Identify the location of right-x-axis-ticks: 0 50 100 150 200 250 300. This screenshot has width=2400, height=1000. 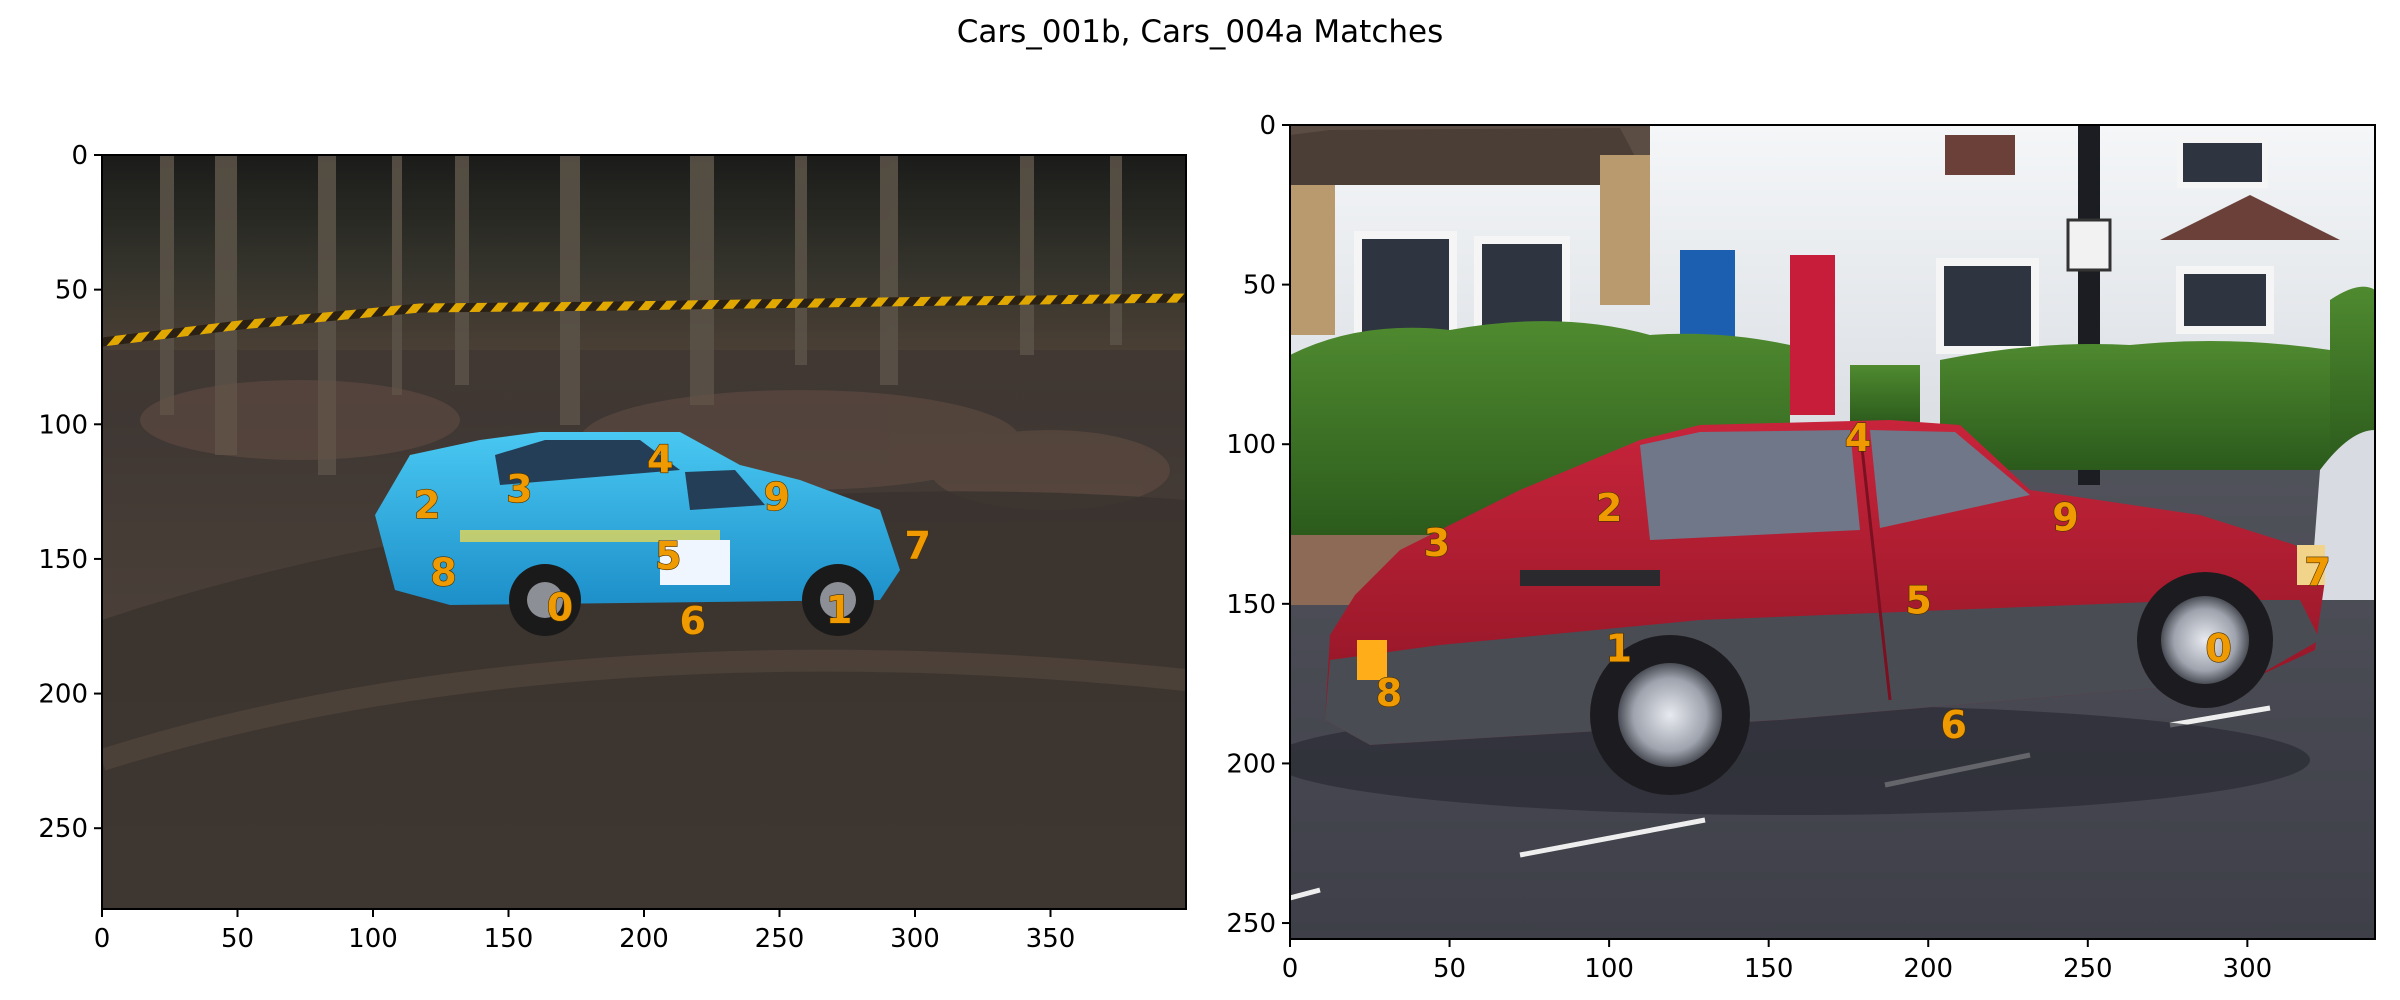
(1777, 961).